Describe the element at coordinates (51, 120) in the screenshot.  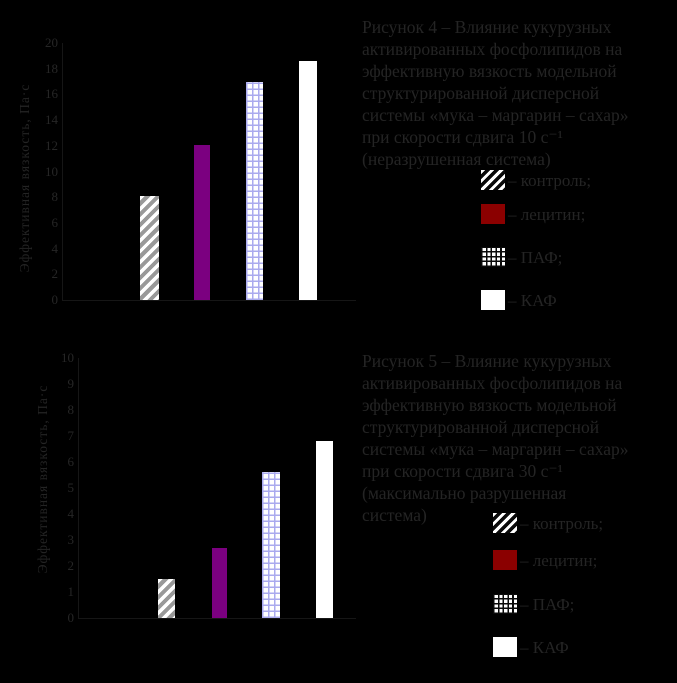
I see `y-tick-label: 14` at that location.